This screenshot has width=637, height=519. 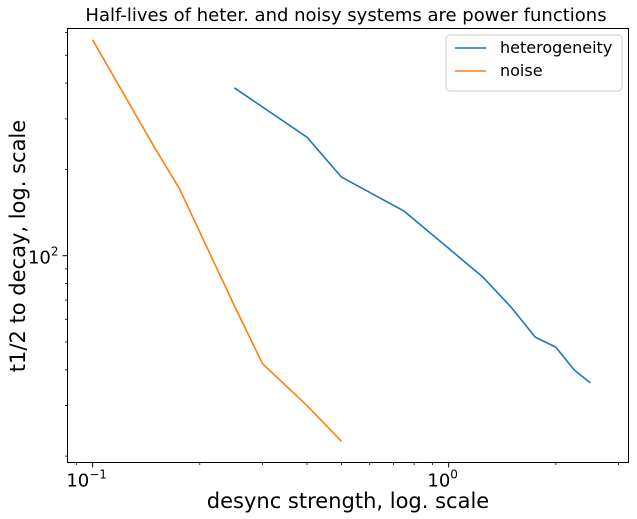 What do you see at coordinates (556, 47) in the screenshot?
I see `legend-label-heterogeneity: heterogeneity` at bounding box center [556, 47].